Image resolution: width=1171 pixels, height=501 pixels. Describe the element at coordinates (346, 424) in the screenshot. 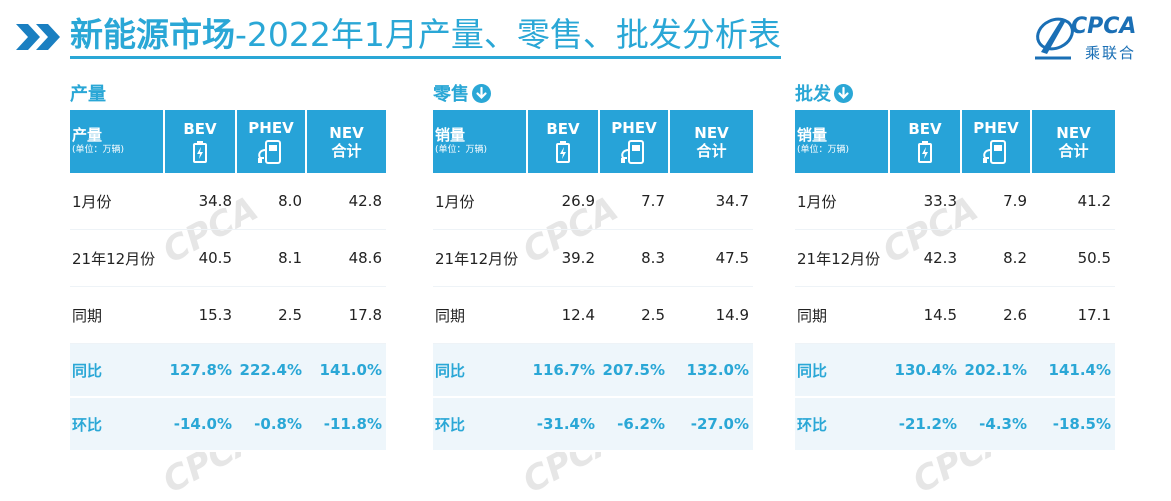

I see `cell-nev: -11.8%` at that location.